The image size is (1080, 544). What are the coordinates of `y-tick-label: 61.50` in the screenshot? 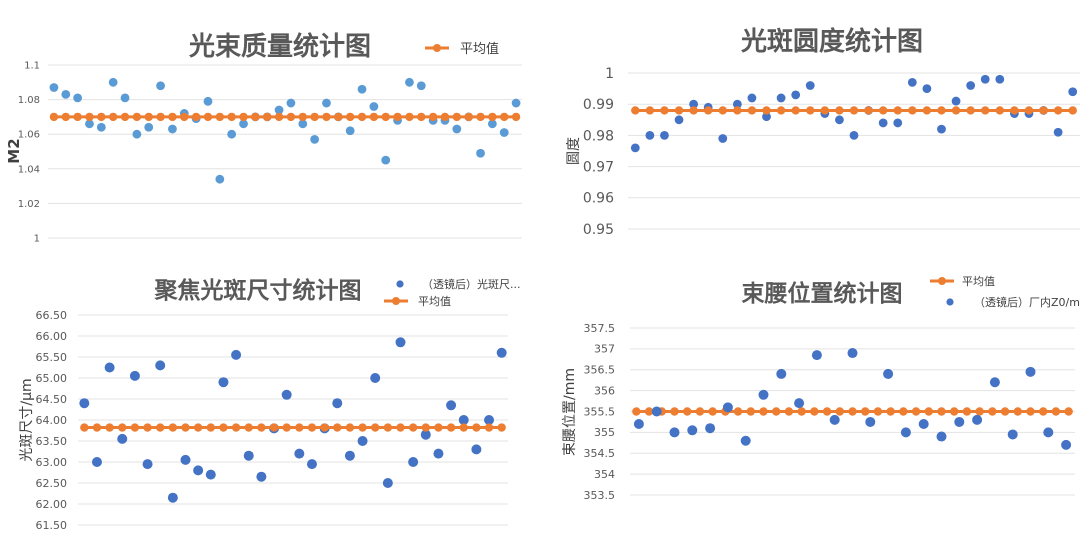 It's located at (52, 525).